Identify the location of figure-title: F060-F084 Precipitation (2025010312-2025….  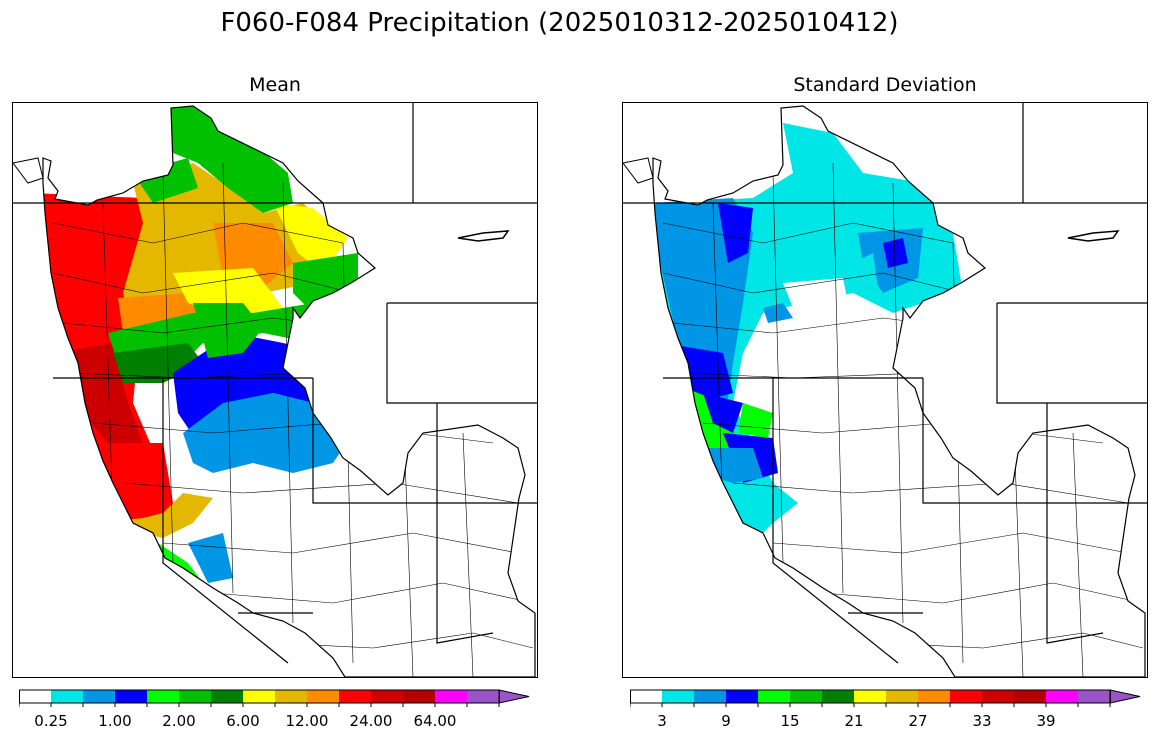
(559, 23).